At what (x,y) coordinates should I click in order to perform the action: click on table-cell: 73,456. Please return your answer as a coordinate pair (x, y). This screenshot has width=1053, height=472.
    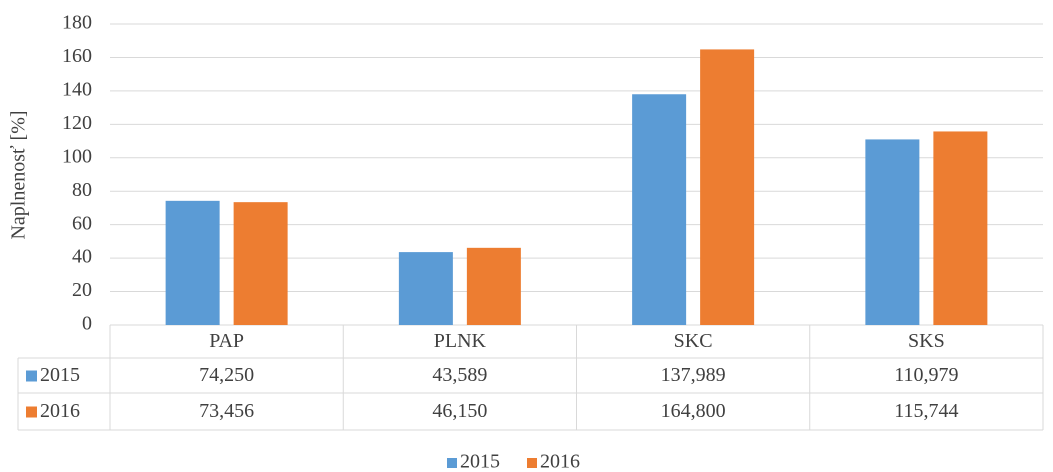
    Looking at the image, I should click on (226, 411).